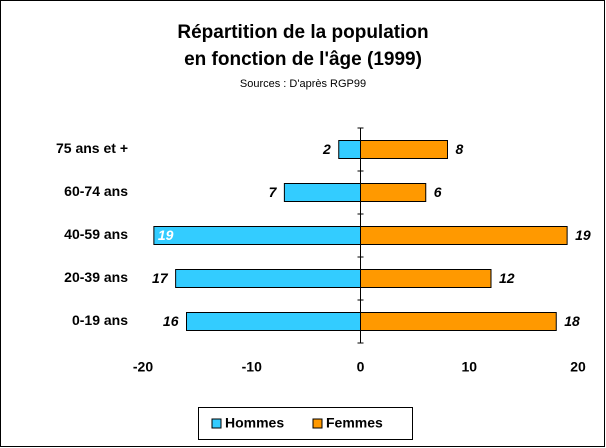 Image resolution: width=606 pixels, height=448 pixels. What do you see at coordinates (460, 149) in the screenshot?
I see `data-label: 8` at bounding box center [460, 149].